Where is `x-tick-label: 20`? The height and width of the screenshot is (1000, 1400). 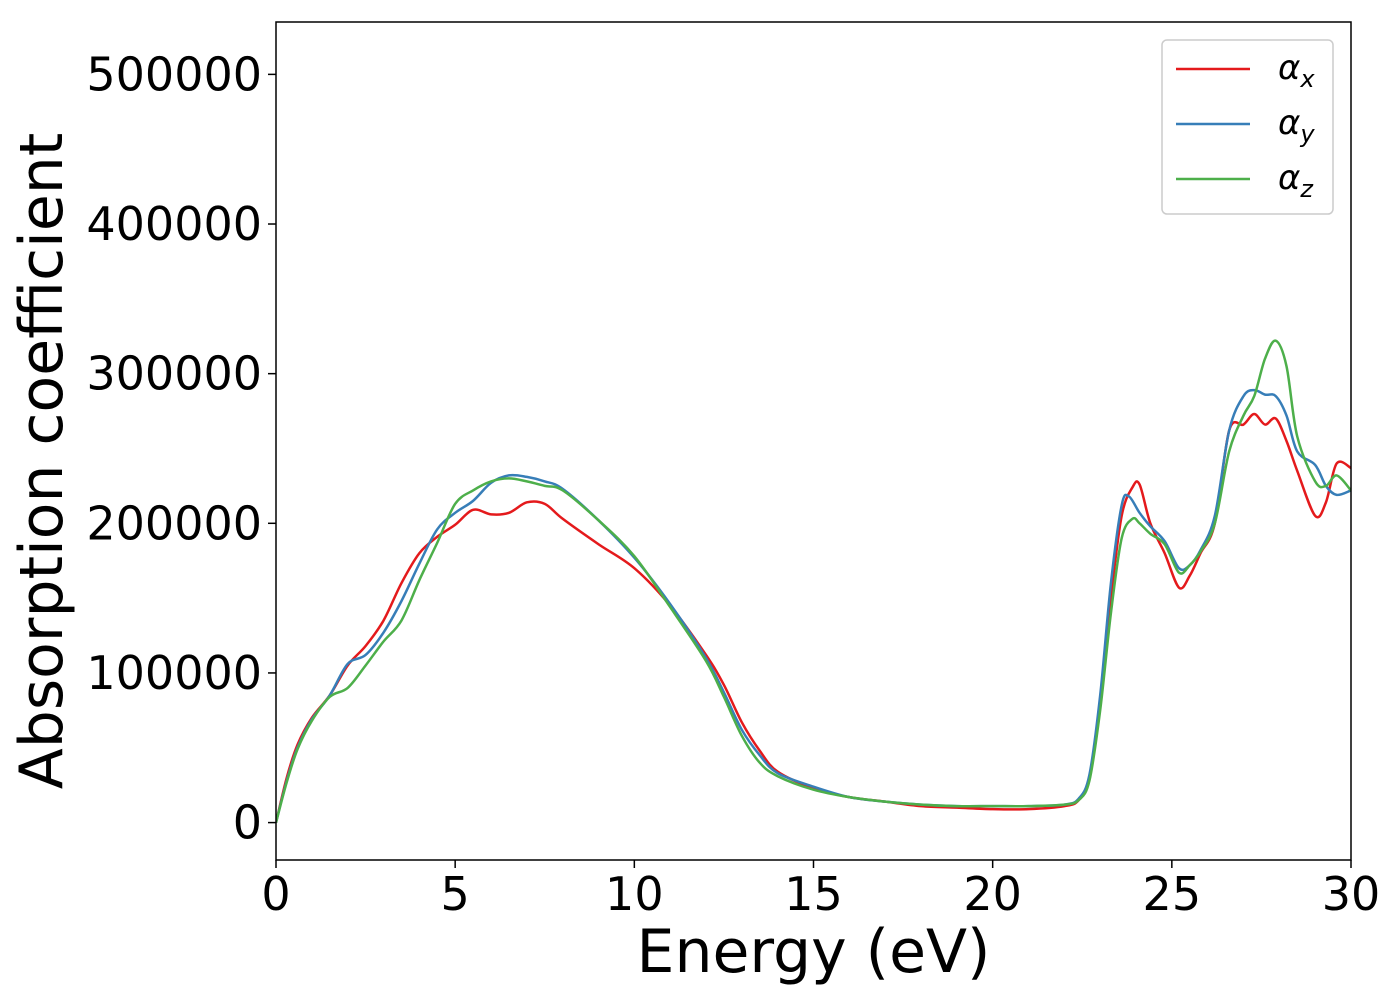 x-tick-label: 20 is located at coordinates (992, 894).